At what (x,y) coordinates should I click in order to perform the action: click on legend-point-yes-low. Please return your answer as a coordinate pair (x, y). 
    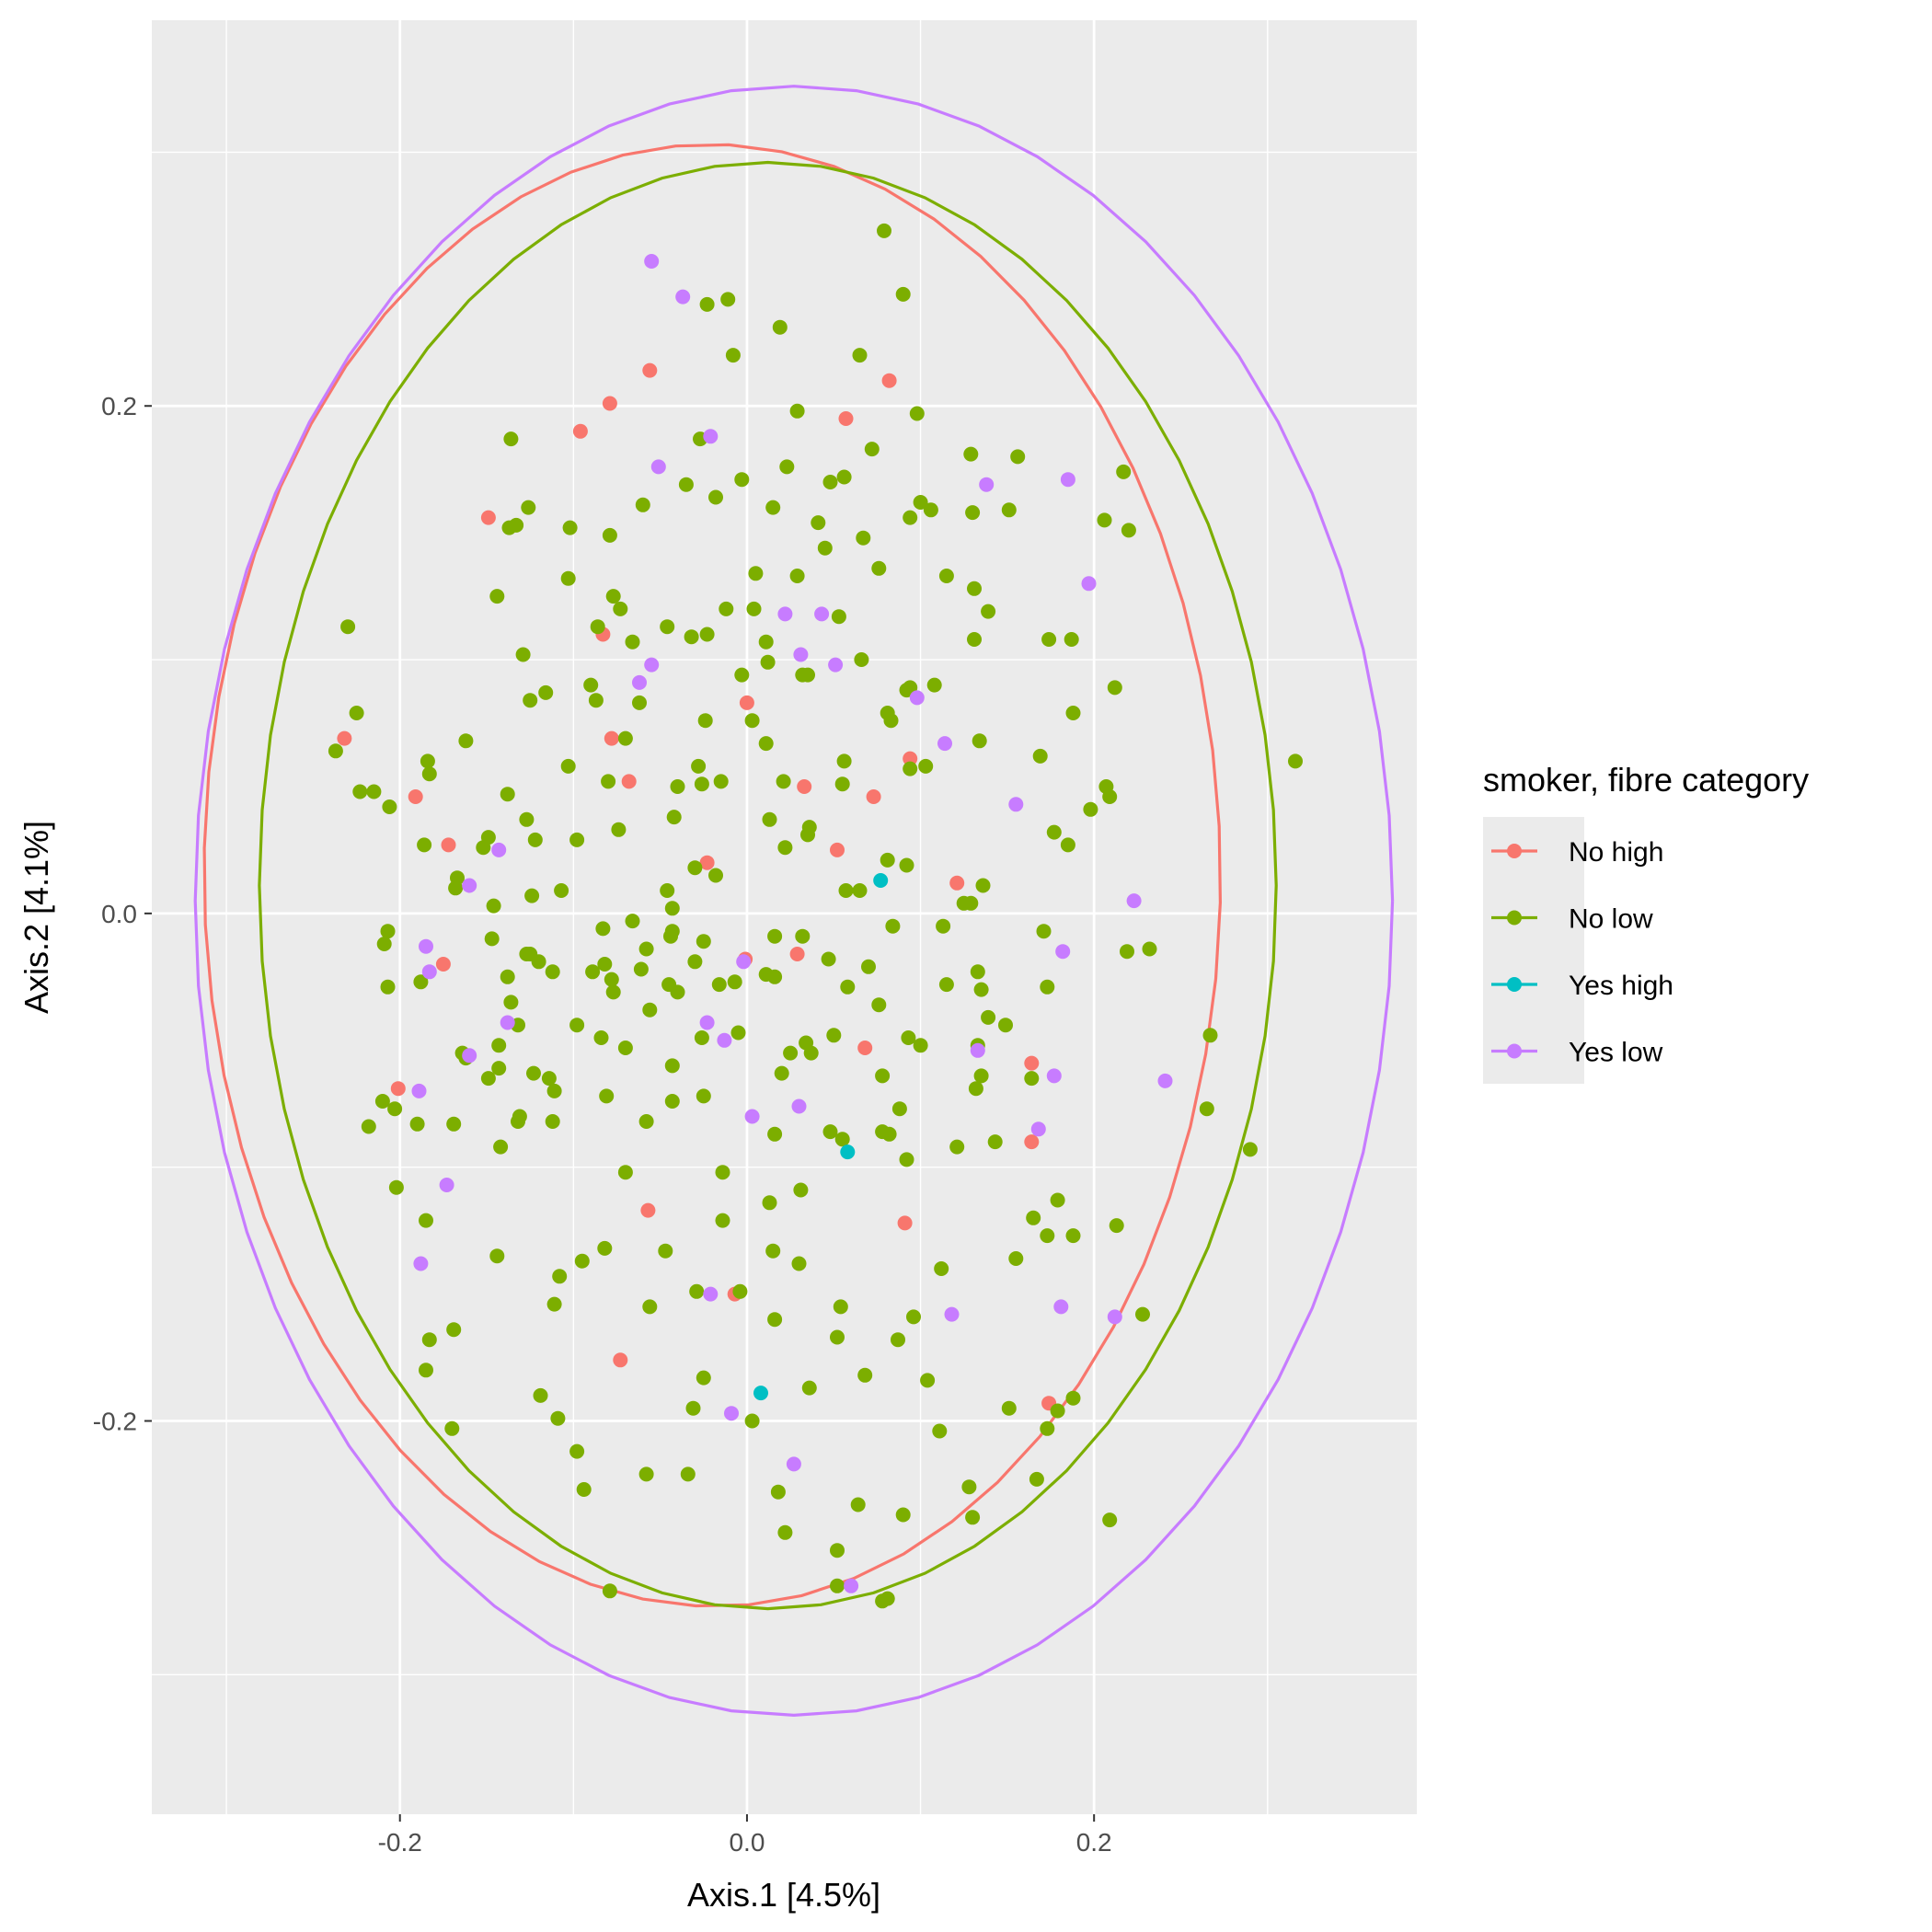
    Looking at the image, I should click on (1514, 1051).